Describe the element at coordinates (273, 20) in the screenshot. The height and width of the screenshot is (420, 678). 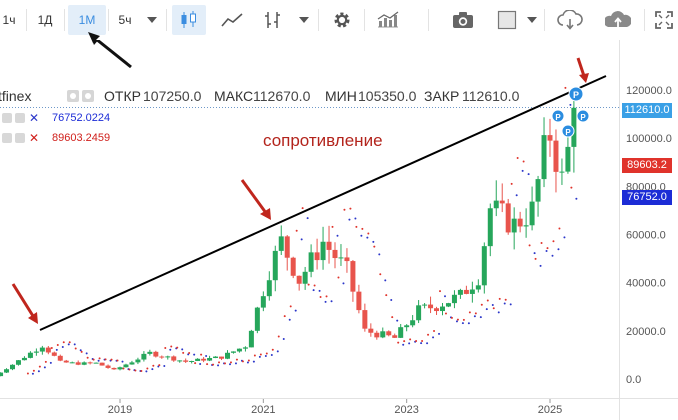
I see `bar-style-button` at that location.